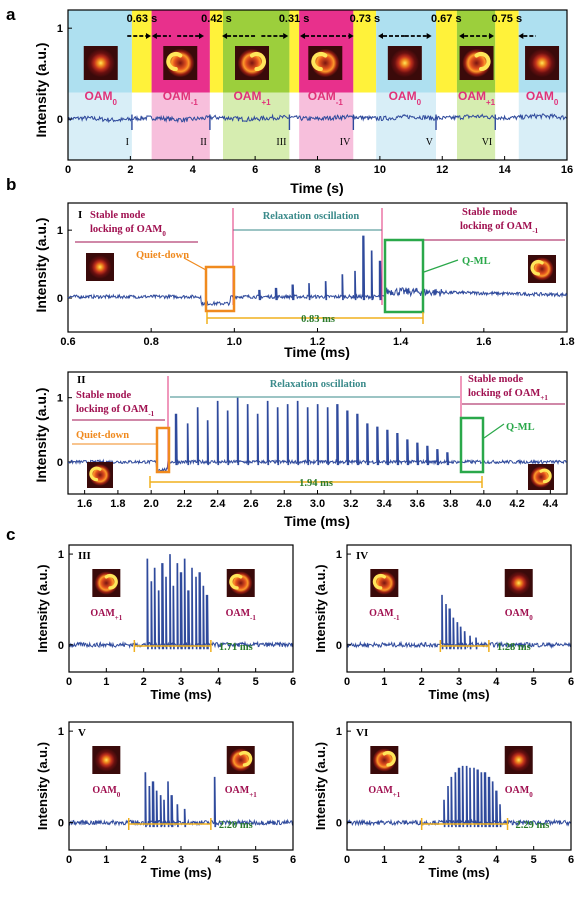 The width and height of the screenshot is (581, 898). Describe the element at coordinates (441, 266) in the screenshot. I see `panel-b1-qml-arrow` at that location.